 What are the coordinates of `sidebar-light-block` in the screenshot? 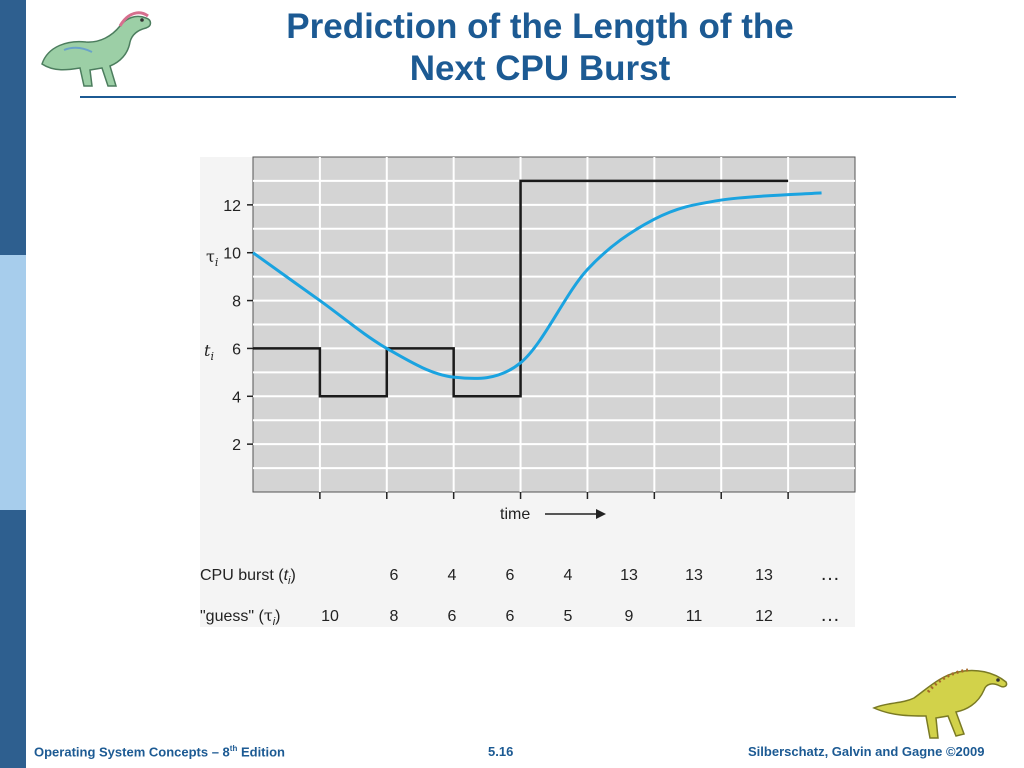 It's located at (13, 382).